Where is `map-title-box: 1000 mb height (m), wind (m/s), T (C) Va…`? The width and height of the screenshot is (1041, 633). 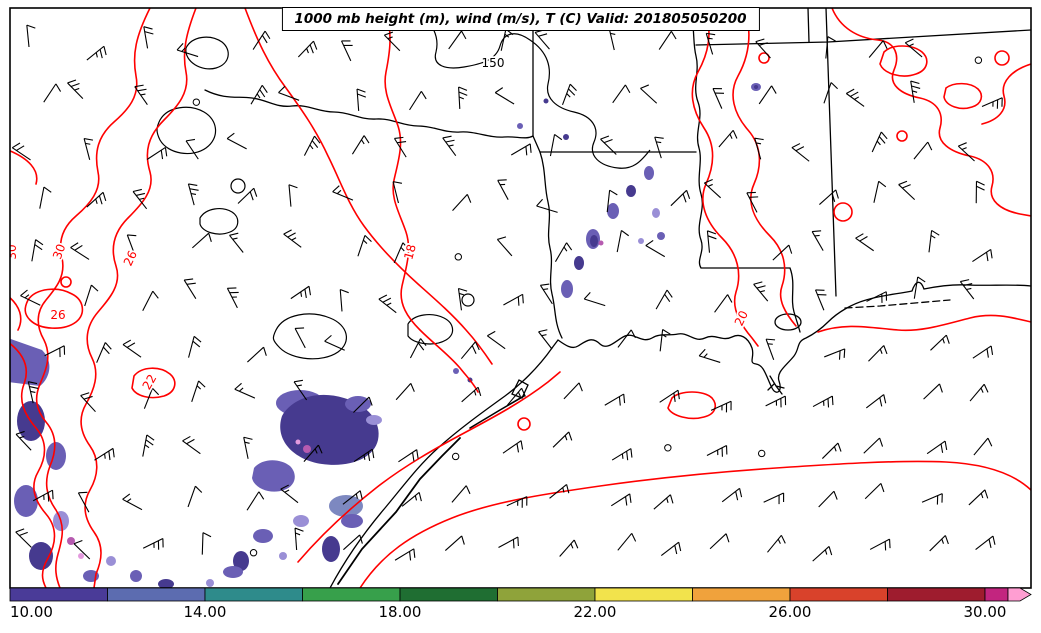 map-title-box: 1000 mb height (m), wind (m/s), T (C) Va… is located at coordinates (520, 19).